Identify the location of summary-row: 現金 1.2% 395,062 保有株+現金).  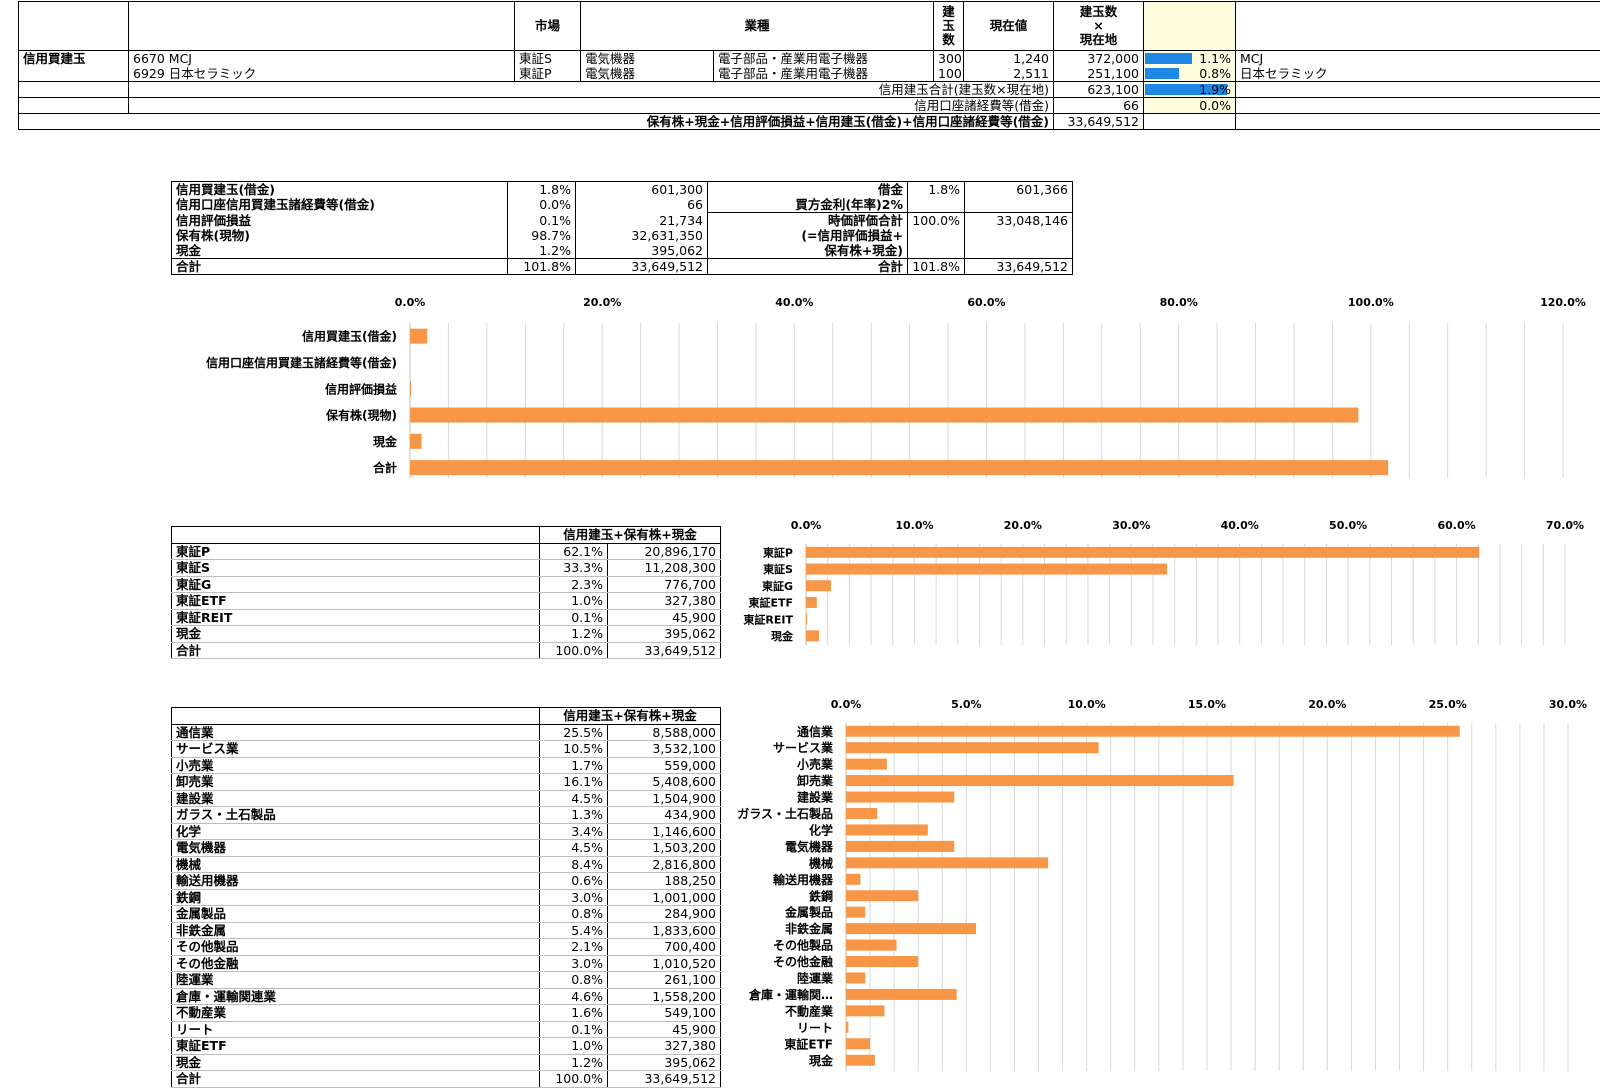
(622, 251).